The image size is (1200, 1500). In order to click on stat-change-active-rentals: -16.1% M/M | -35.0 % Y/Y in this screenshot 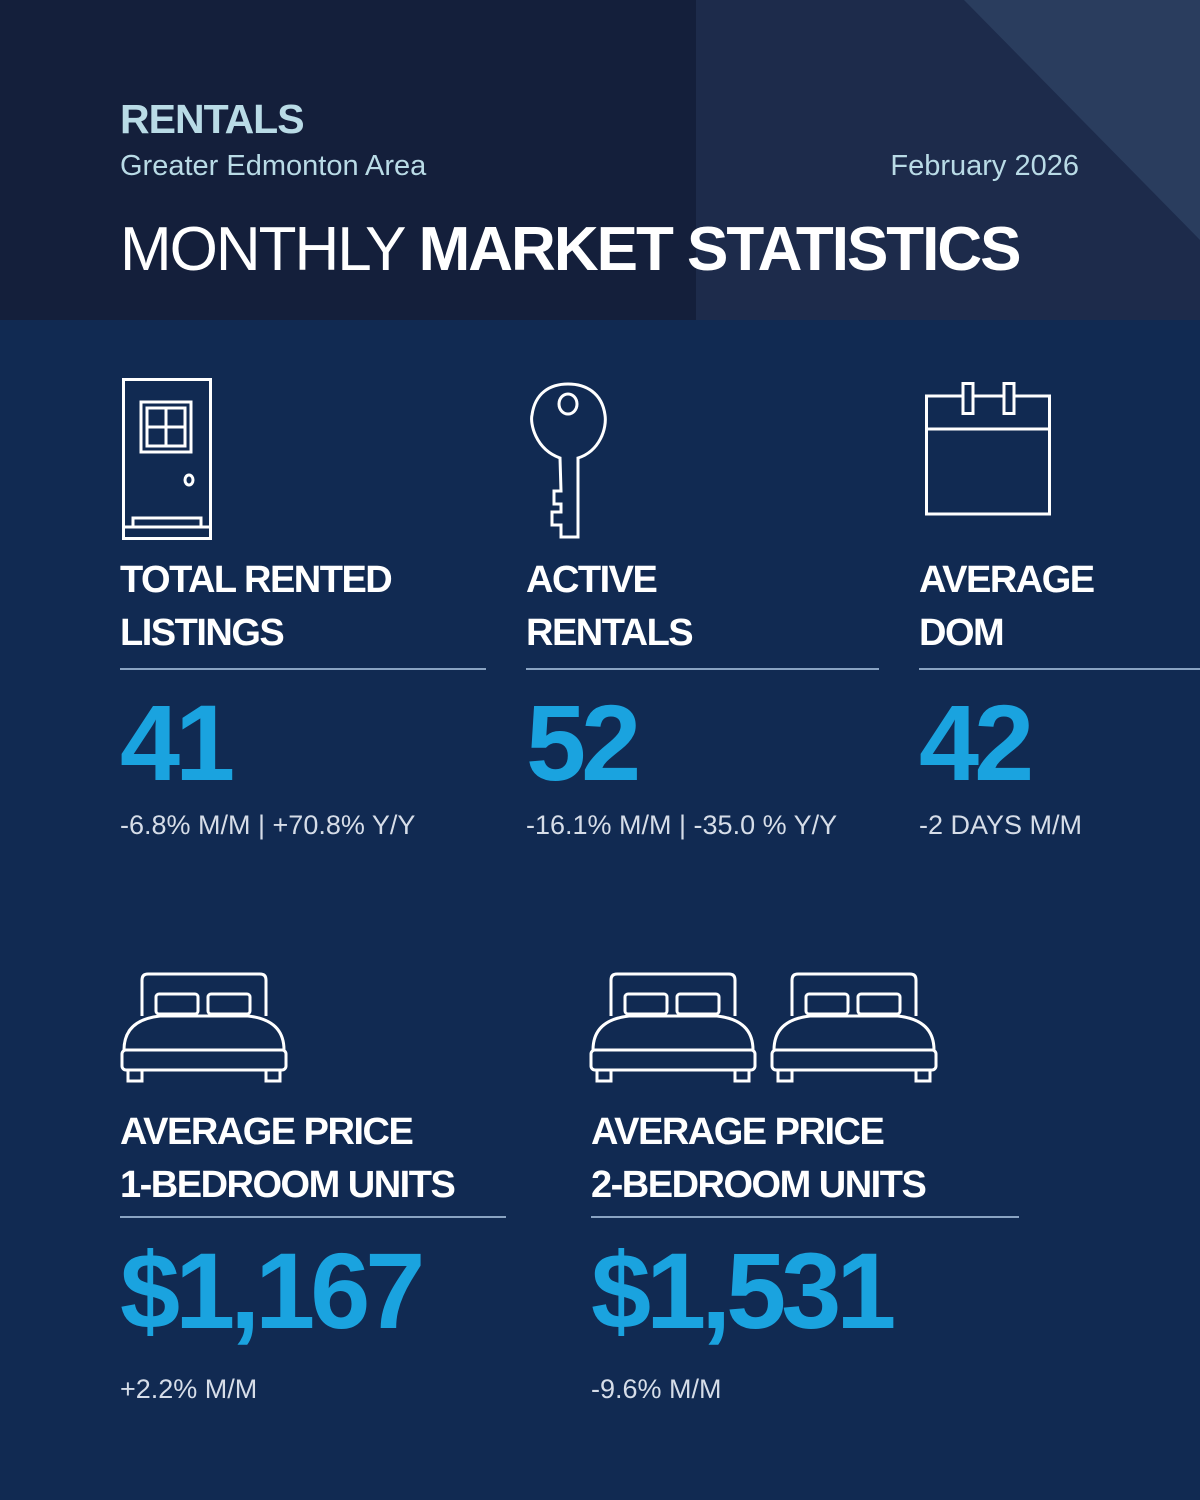, I will do `click(682, 825)`.